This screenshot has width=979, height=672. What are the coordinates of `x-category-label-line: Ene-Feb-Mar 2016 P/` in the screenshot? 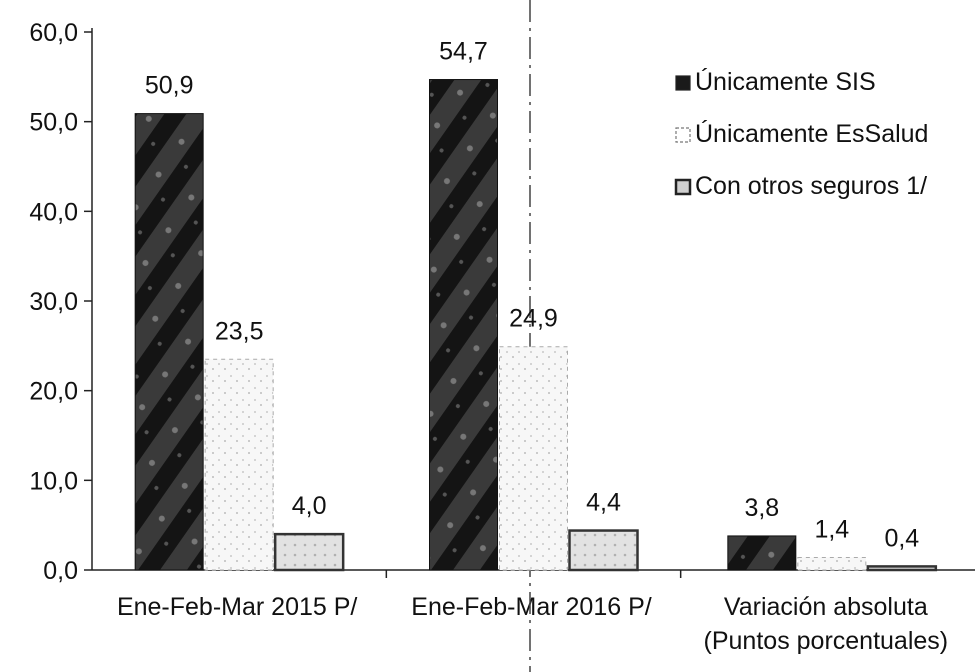 It's located at (531, 607).